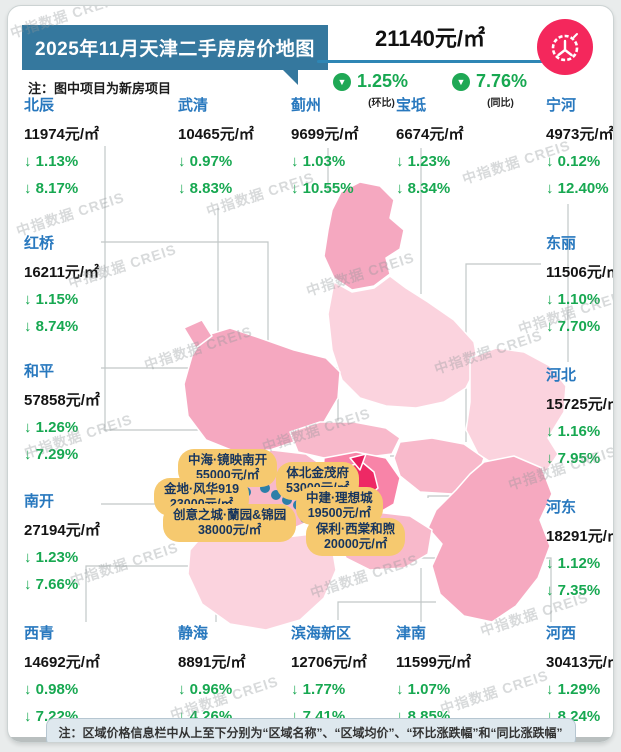 The height and width of the screenshot is (752, 621). What do you see at coordinates (573, 563) in the screenshot?
I see `district-mom-change: ↓ 1.12%` at bounding box center [573, 563].